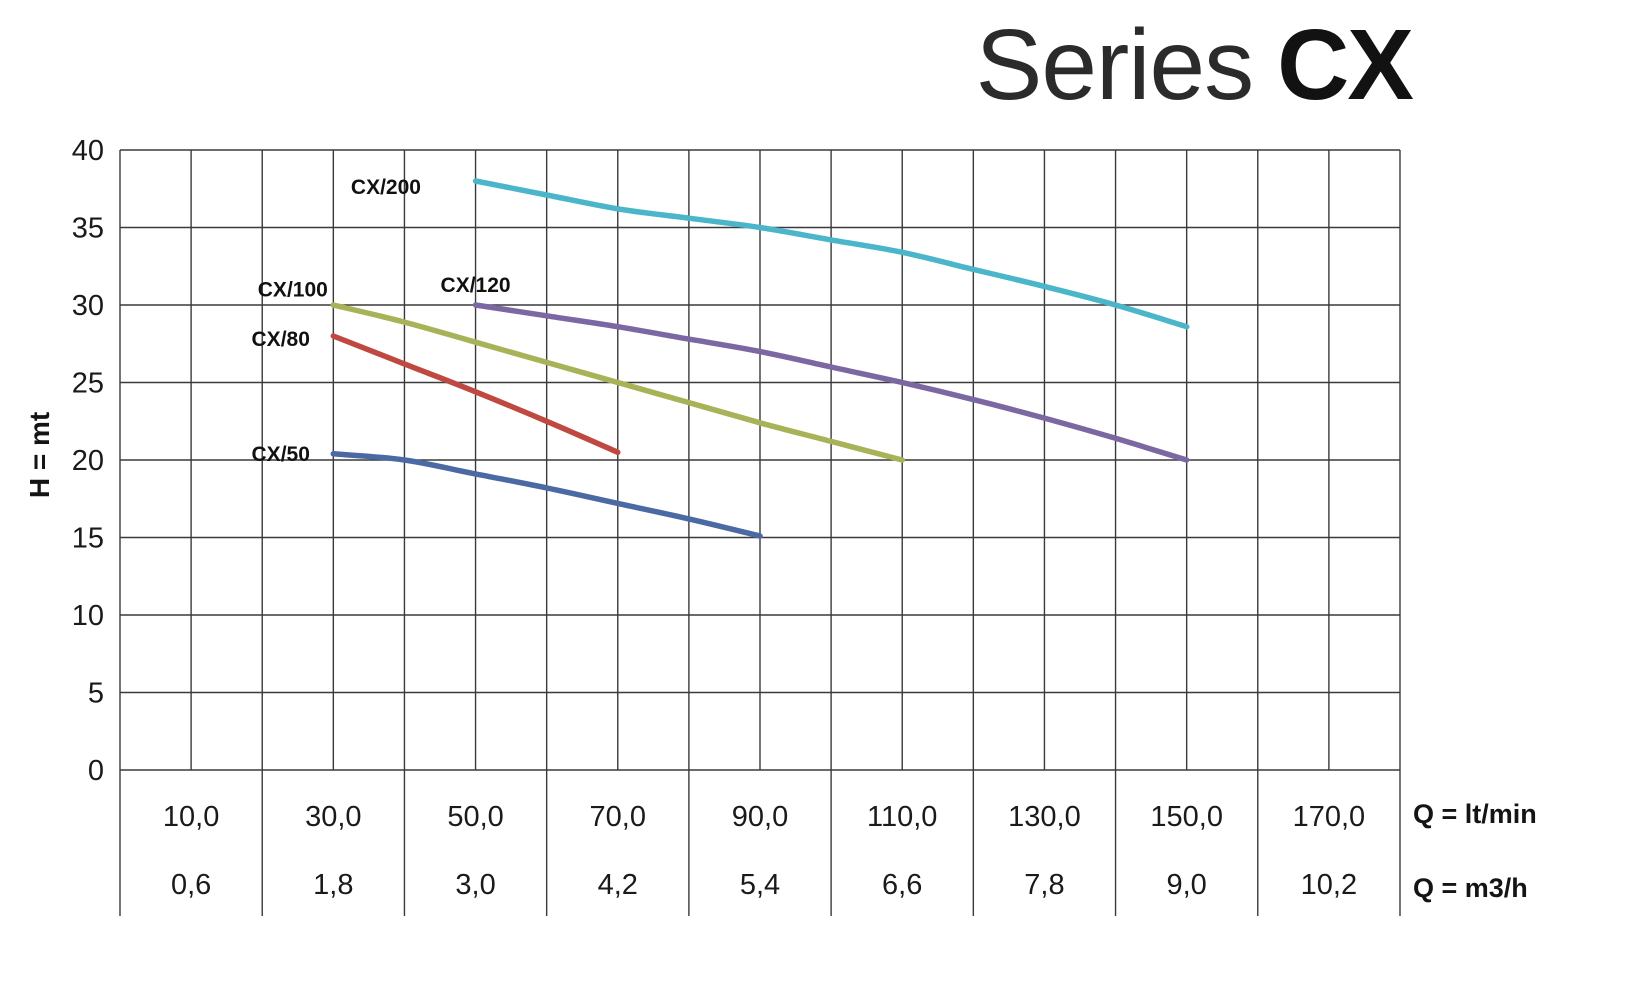 The width and height of the screenshot is (1640, 1000). I want to click on x-tick-label-m3h: 7,8, so click(1044, 885).